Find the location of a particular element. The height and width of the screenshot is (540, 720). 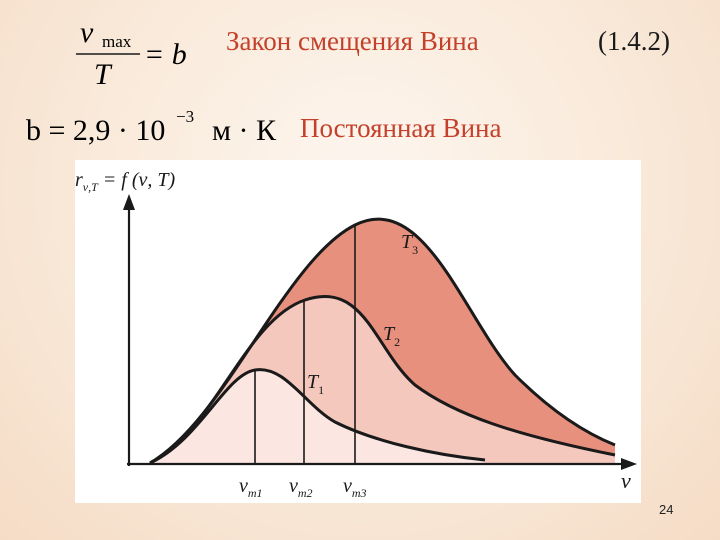

y-axis-arrow is located at coordinates (129, 202).